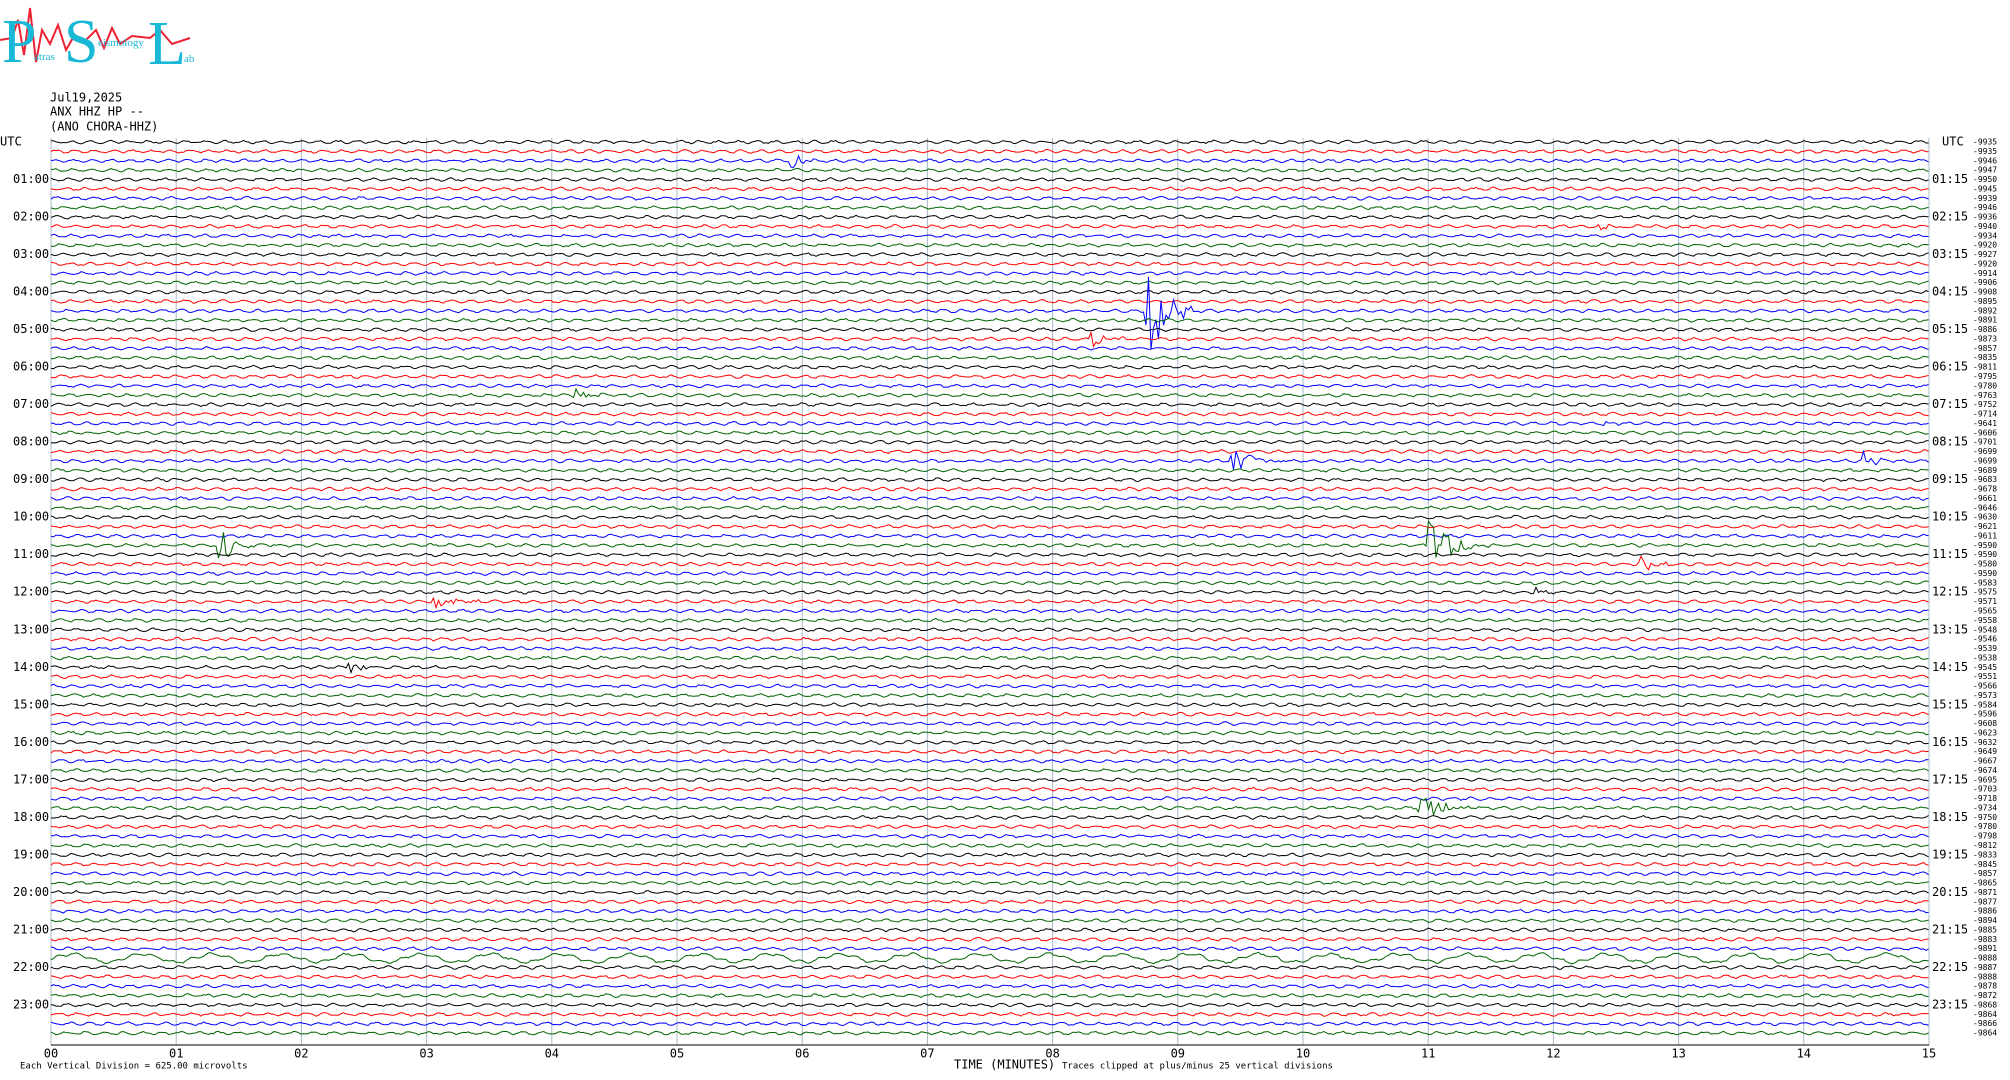 The image size is (2010, 1080). Describe the element at coordinates (31, 292) in the screenshot. I see `left-time-label: 04:00` at that location.